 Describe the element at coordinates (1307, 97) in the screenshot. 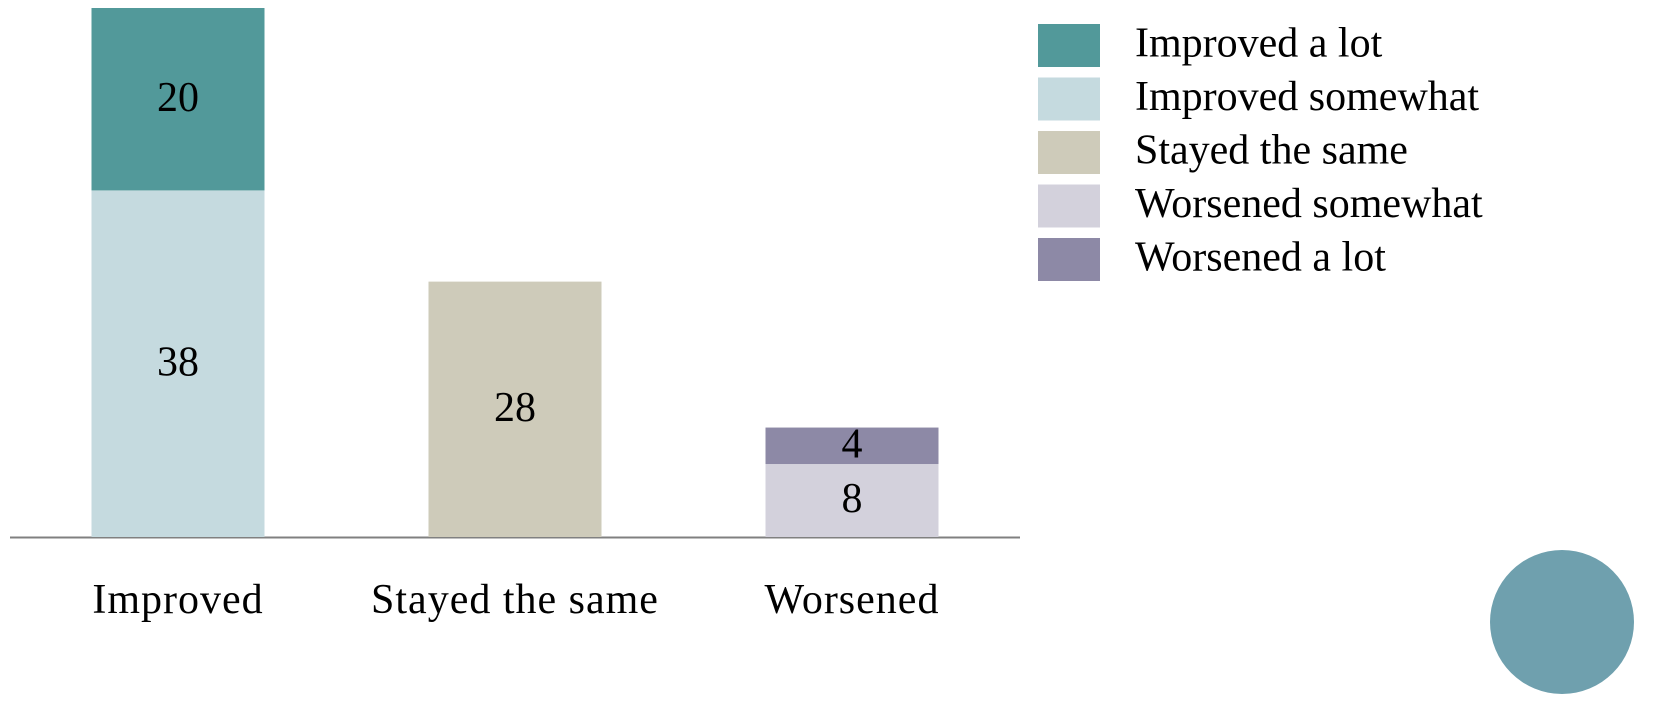

I see `legend-label: Improved somewhat` at that location.